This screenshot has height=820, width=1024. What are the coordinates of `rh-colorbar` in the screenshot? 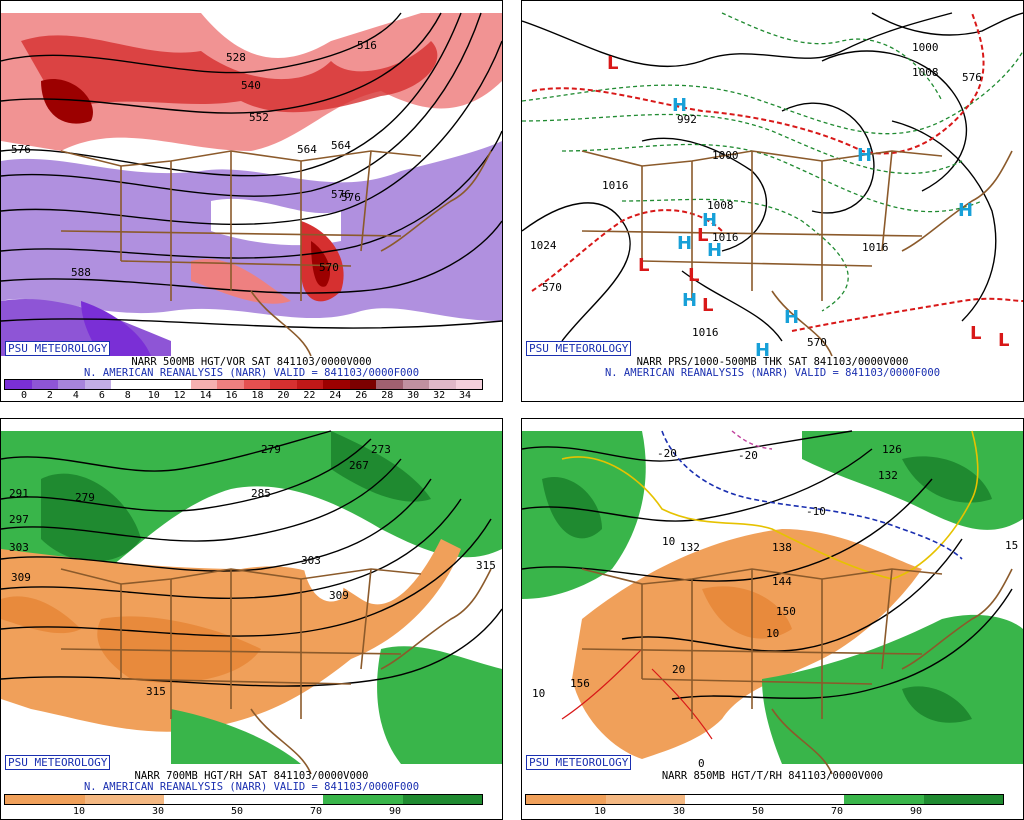 It's located at (764, 799).